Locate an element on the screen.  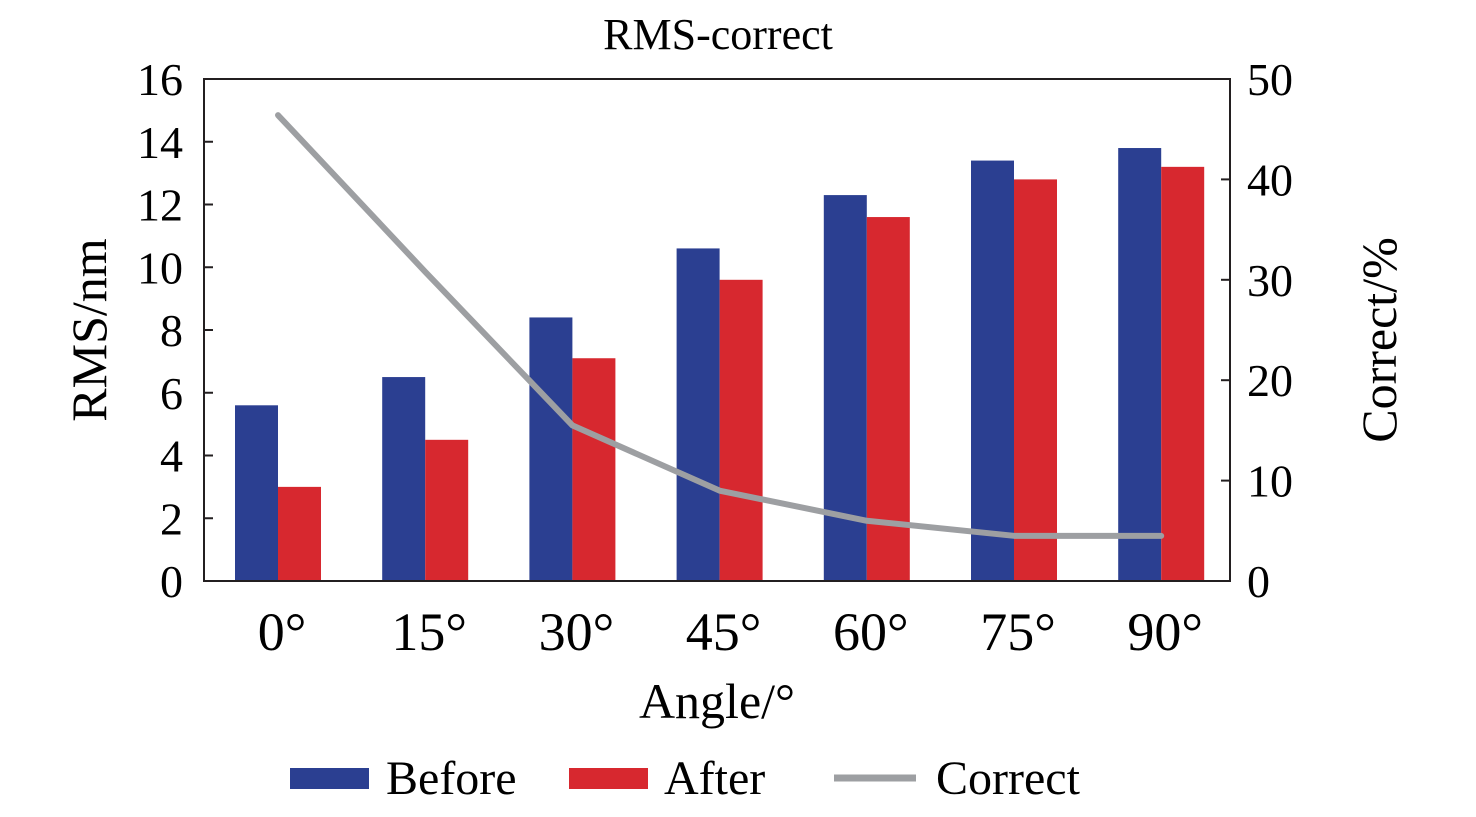
legend-label-before: Before is located at coordinates (451, 778).